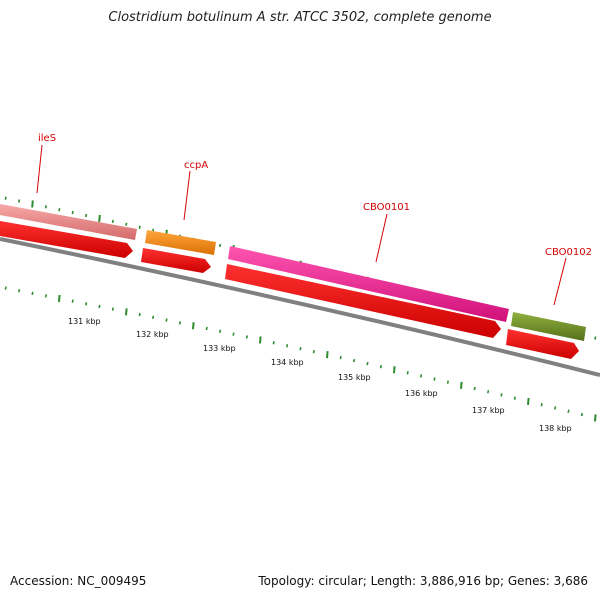 The width and height of the screenshot is (600, 600). I want to click on callout-cbo0101, so click(381, 238).